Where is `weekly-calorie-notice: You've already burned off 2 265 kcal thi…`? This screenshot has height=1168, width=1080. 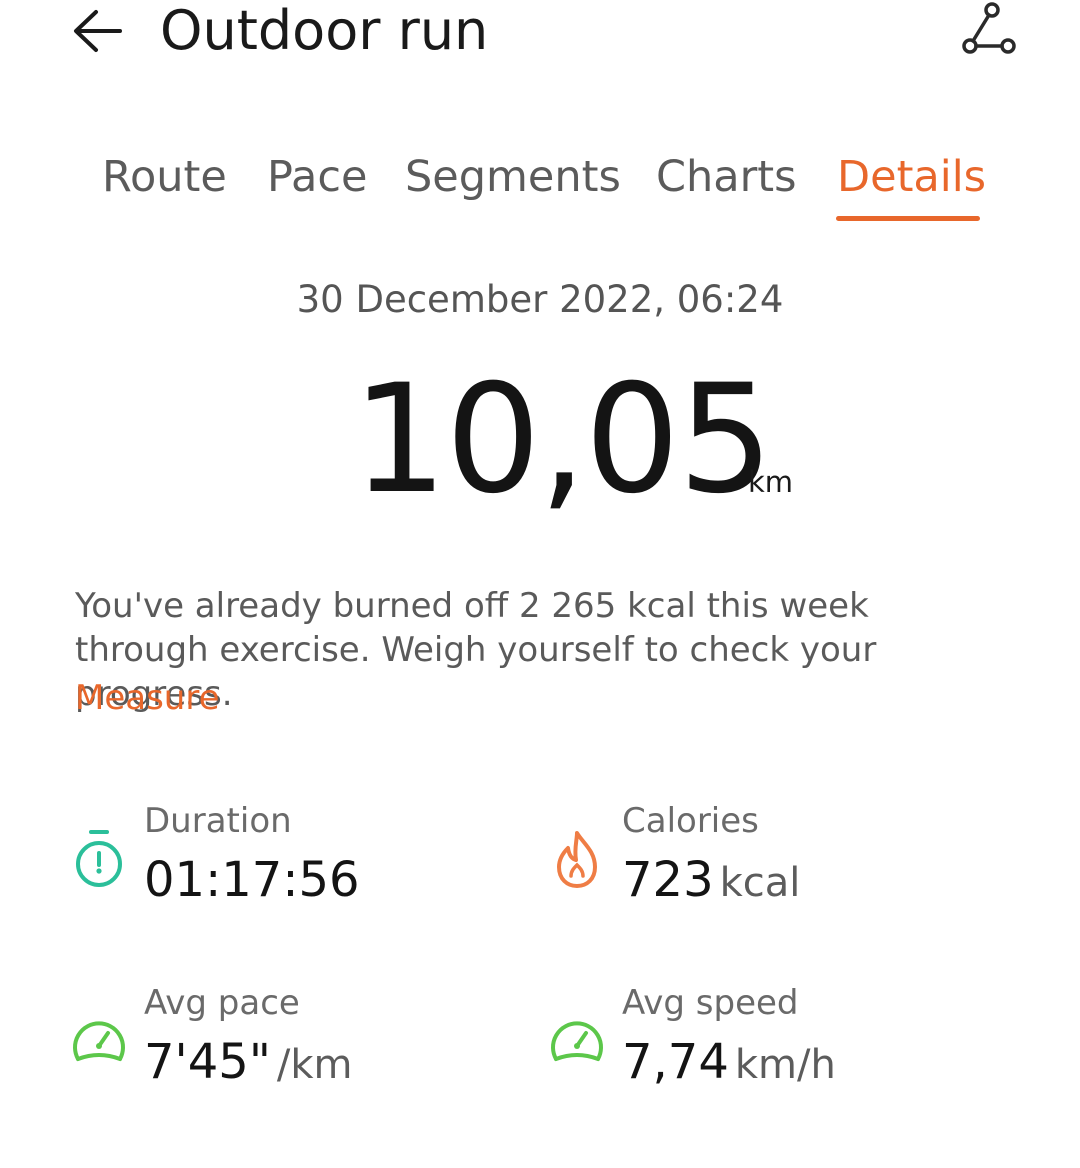 weekly-calorie-notice: You've already burned off 2 265 kcal thi… is located at coordinates (476, 650).